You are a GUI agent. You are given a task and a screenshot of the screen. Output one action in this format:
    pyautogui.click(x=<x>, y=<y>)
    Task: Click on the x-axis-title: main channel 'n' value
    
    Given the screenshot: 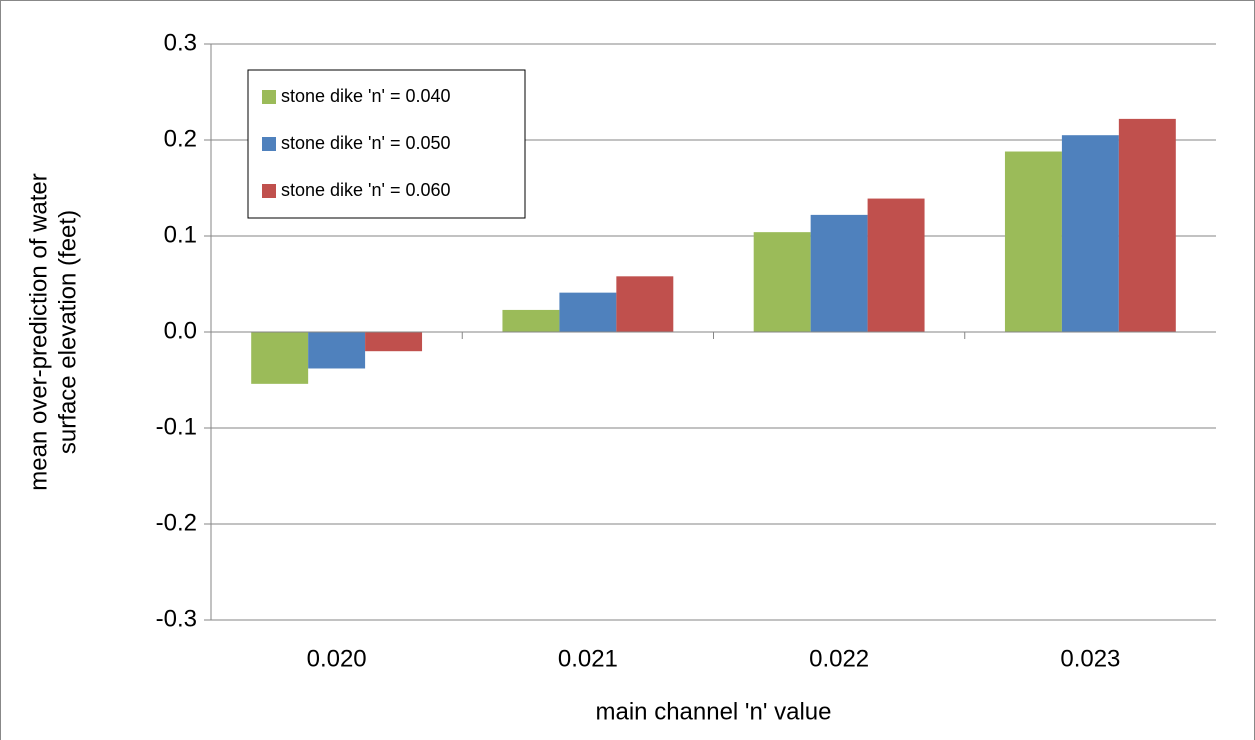 What is the action you would take?
    pyautogui.click(x=714, y=711)
    